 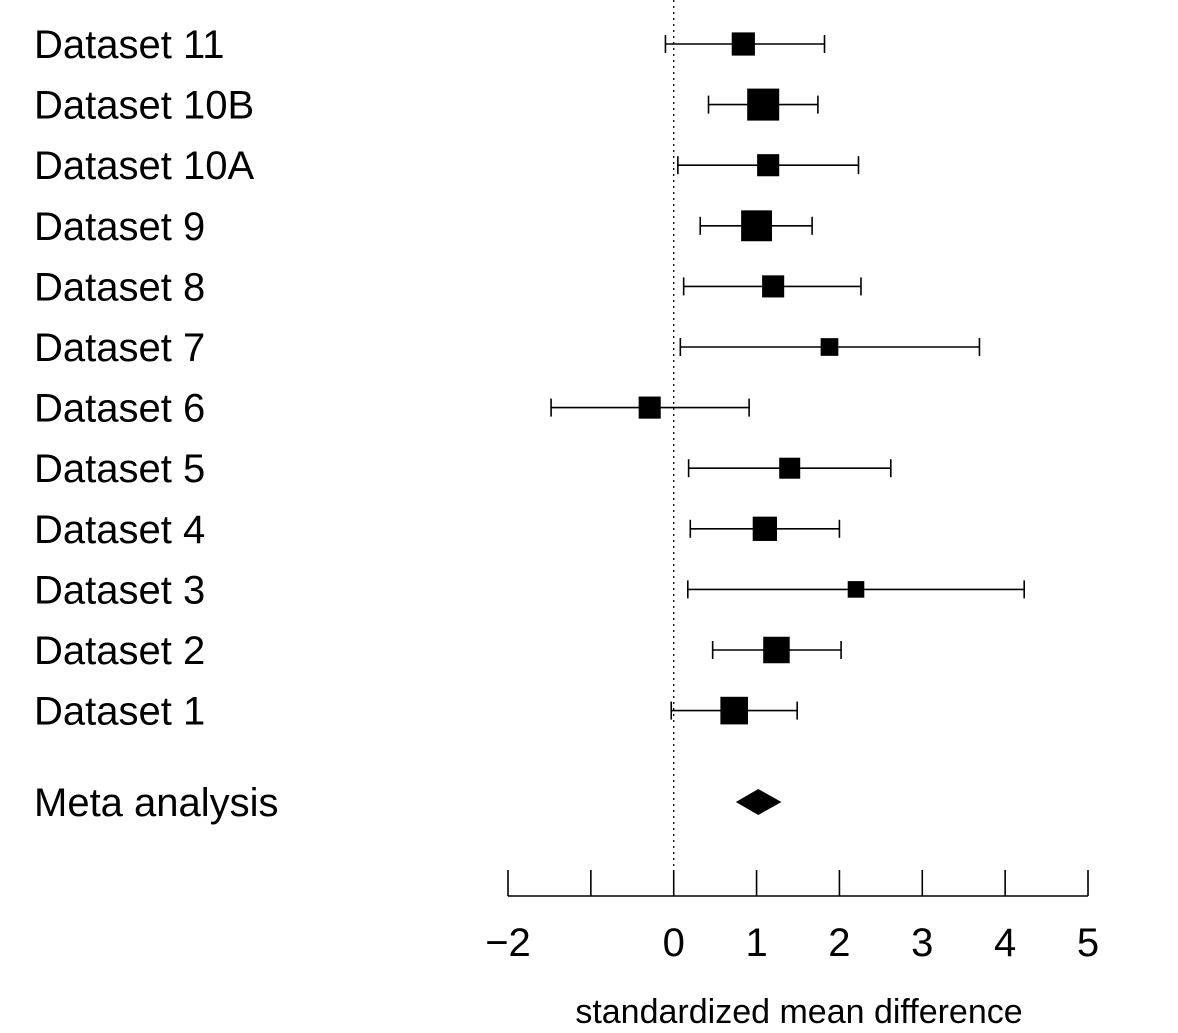 I want to click on study-label: Dataset 7, so click(x=119, y=348).